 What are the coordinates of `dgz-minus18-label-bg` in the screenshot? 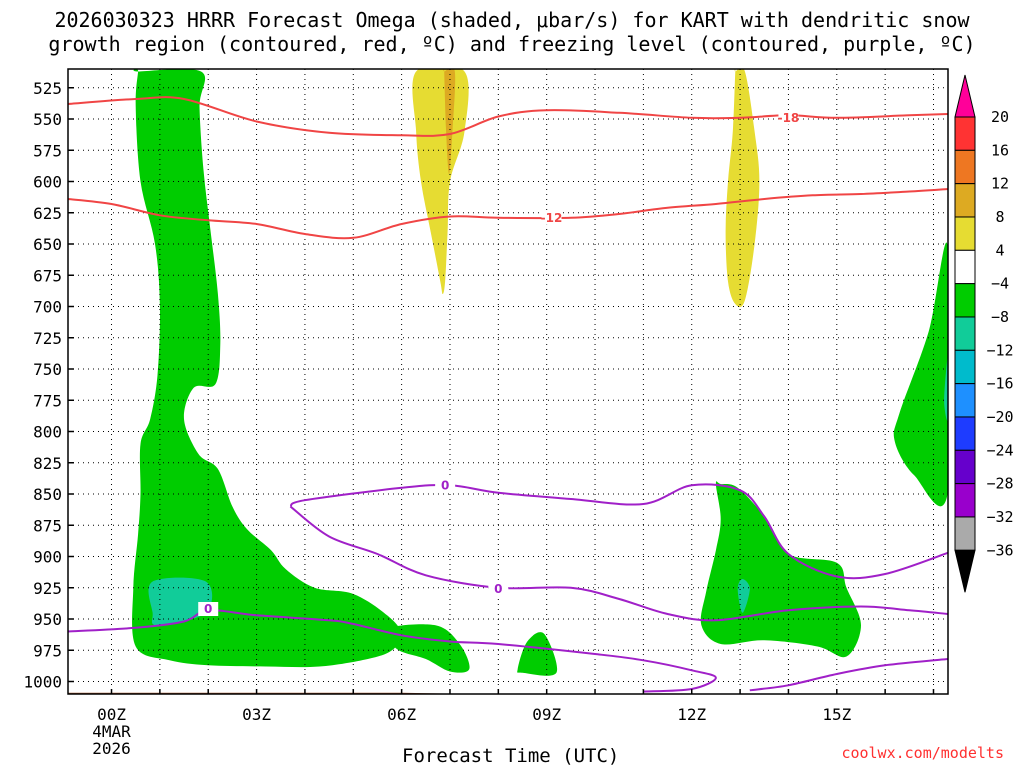 It's located at (788, 117).